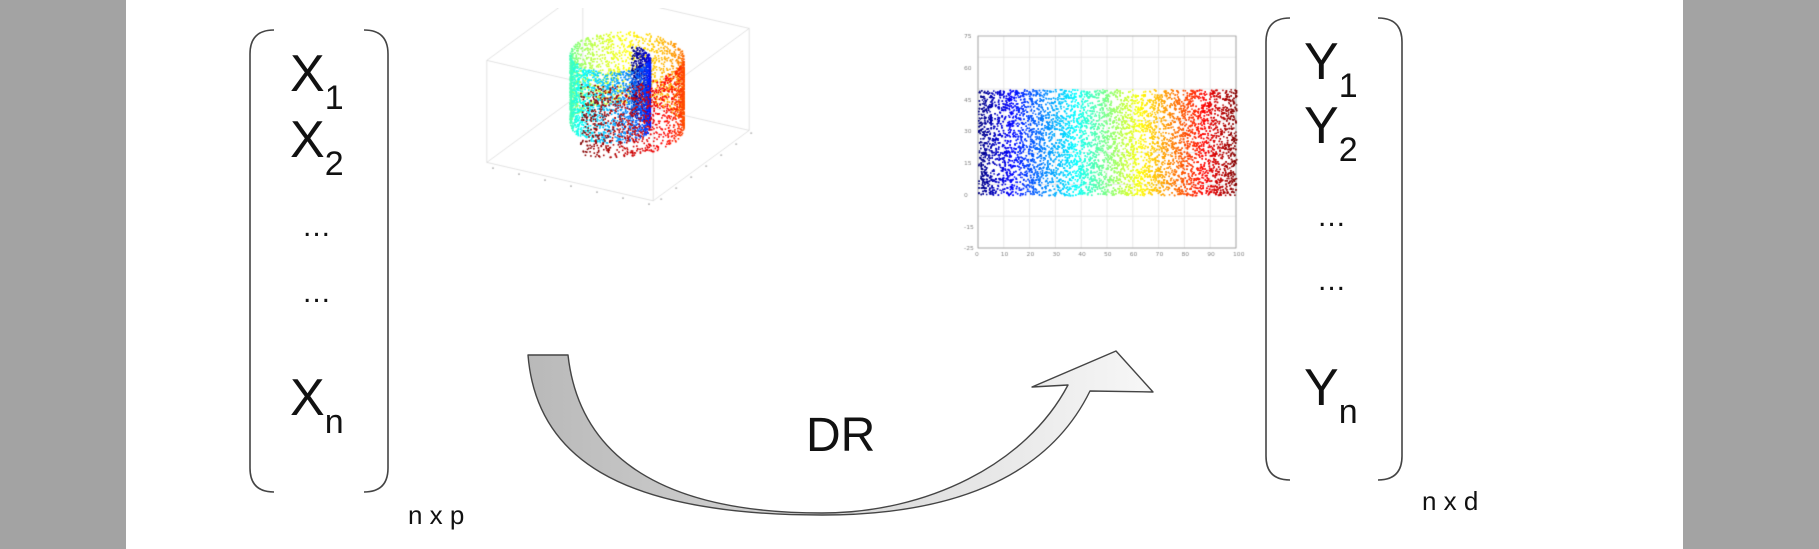 Image resolution: width=1819 pixels, height=549 pixels. What do you see at coordinates (377, 261) in the screenshot?
I see `left-matrix-close-bracket` at bounding box center [377, 261].